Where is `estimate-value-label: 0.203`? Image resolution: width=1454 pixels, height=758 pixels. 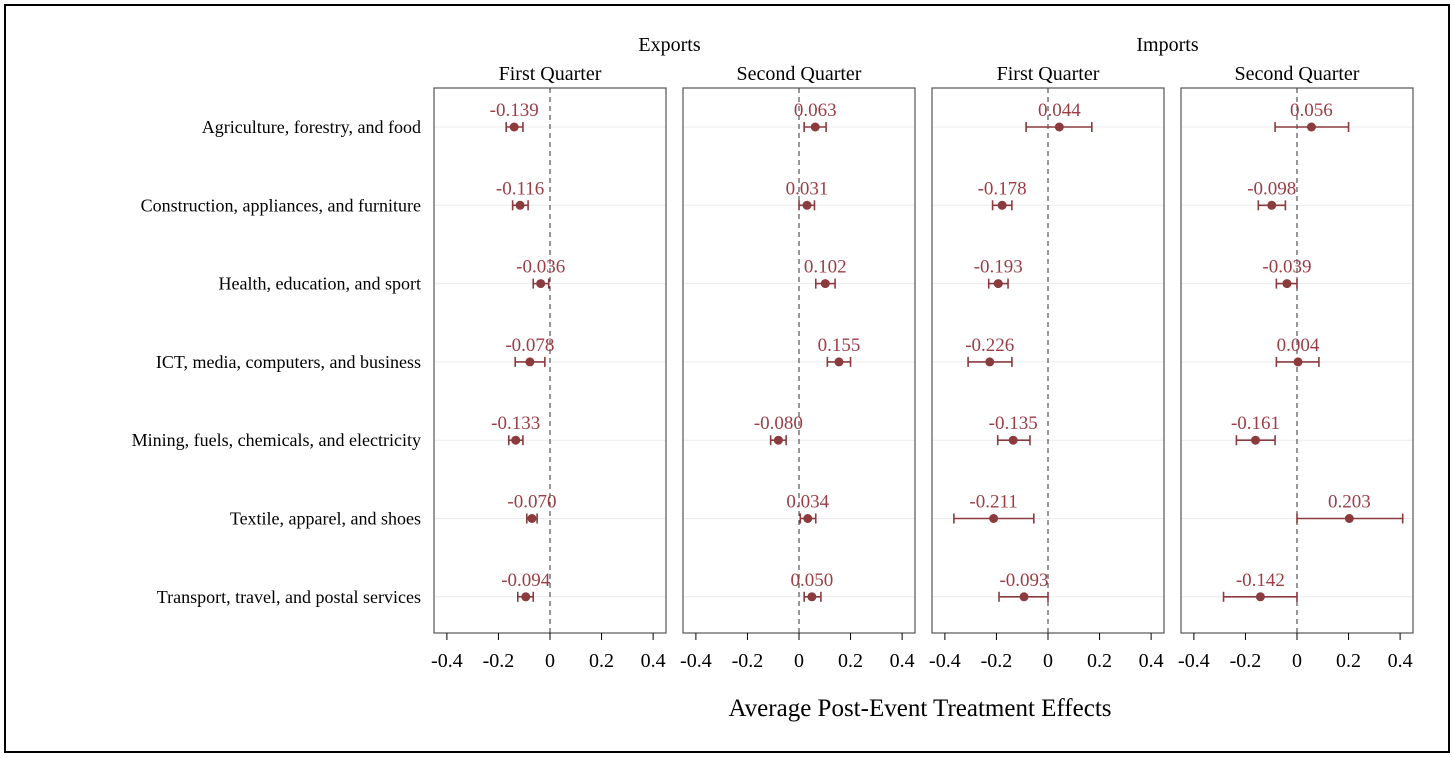
estimate-value-label: 0.203 is located at coordinates (1349, 502).